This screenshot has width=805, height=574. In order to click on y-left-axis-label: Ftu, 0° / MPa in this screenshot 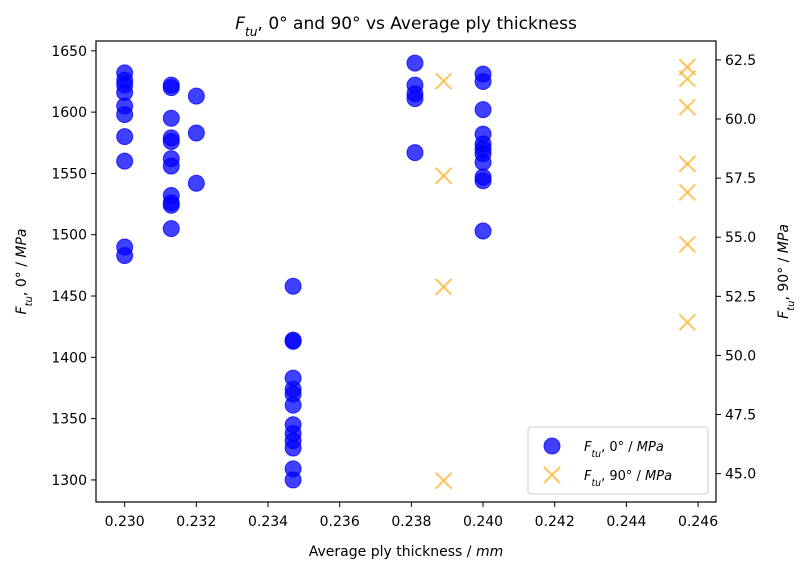, I will do `click(24, 272)`.